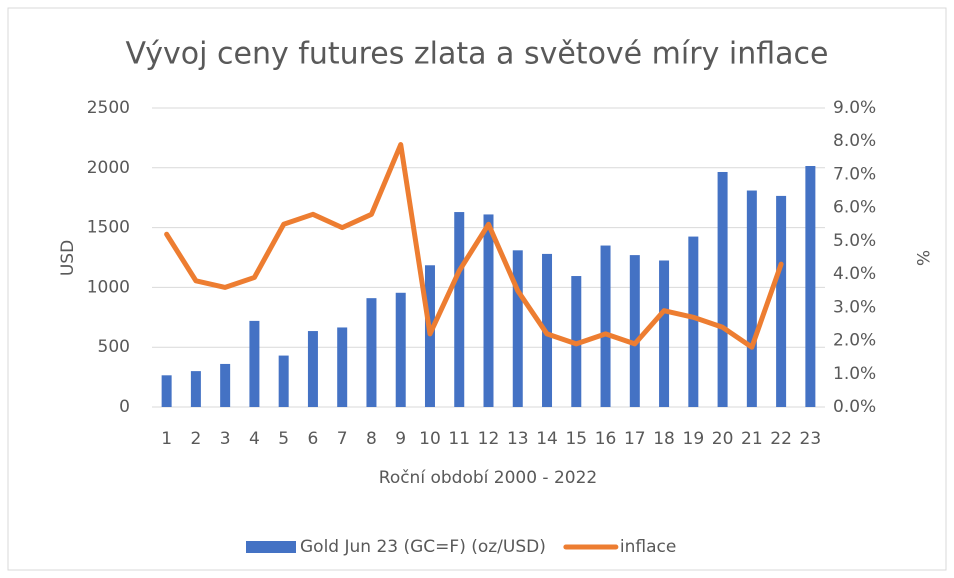 Image resolution: width=954 pixels, height=578 pixels. Describe the element at coordinates (108, 108) in the screenshot. I see `y-tick-label: 2500` at that location.